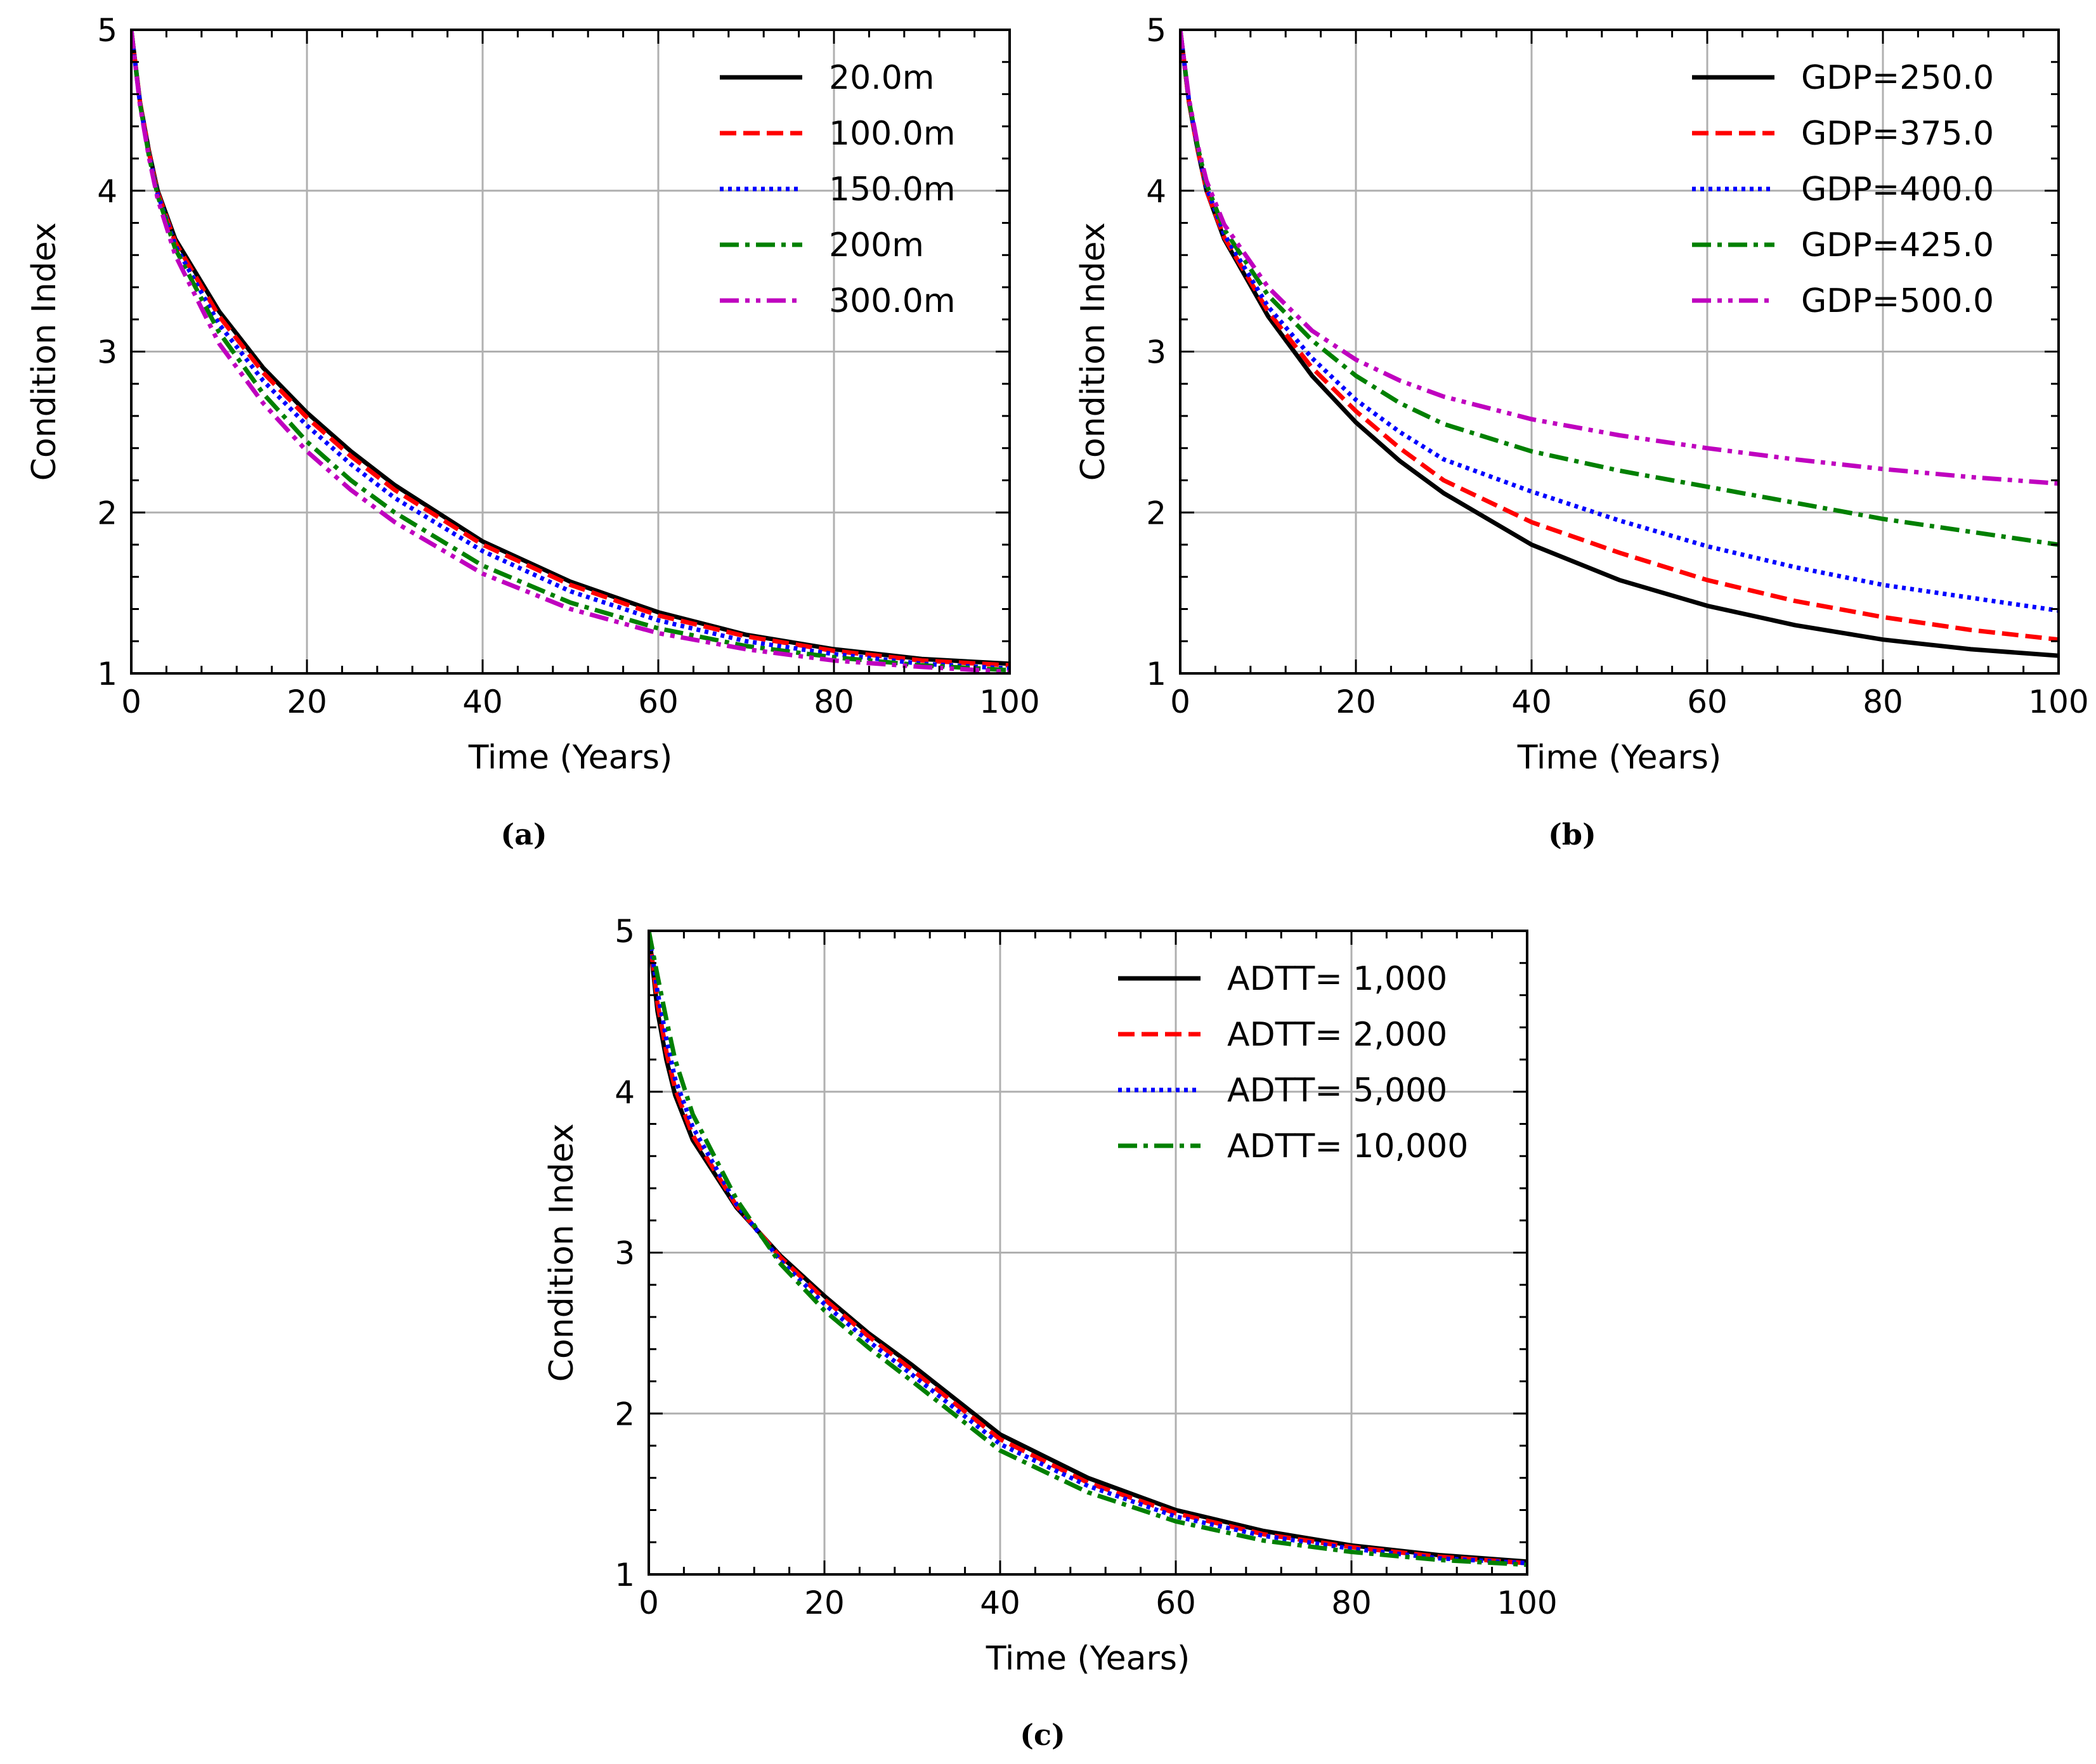 The height and width of the screenshot is (1764, 2096). Describe the element at coordinates (1898, 134) in the screenshot. I see `legend-label-b-1: GDP=375.0` at that location.